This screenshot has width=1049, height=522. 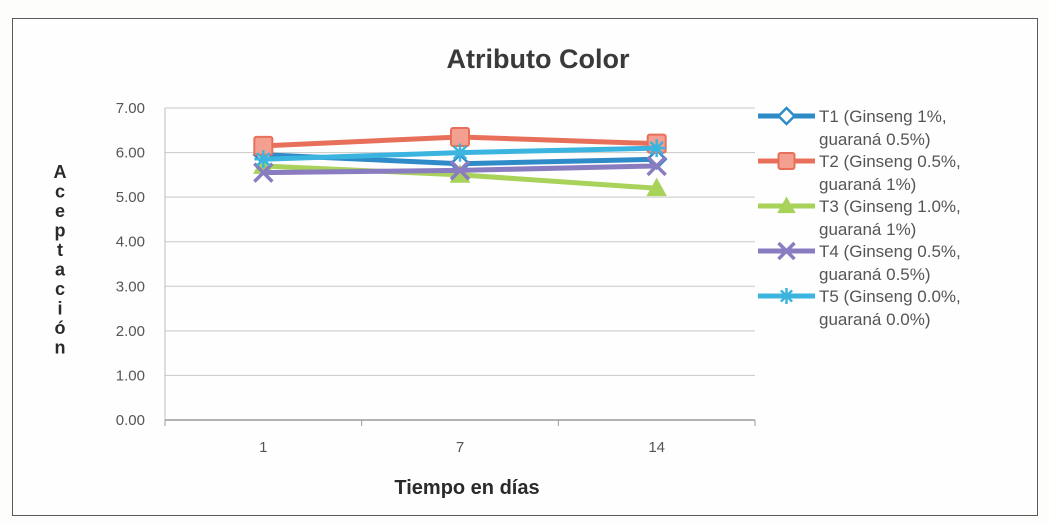 I want to click on series-lines, so click(x=460, y=161).